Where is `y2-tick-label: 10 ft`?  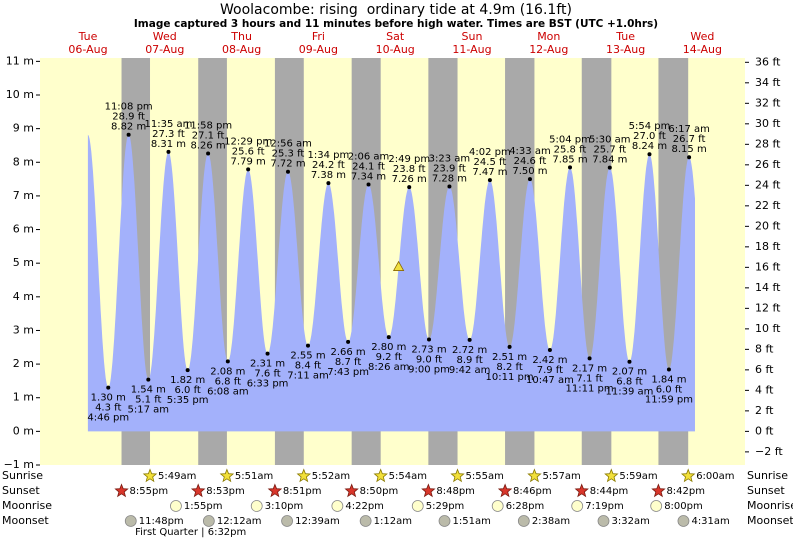
y2-tick-label: 10 ft is located at coordinates (768, 328).